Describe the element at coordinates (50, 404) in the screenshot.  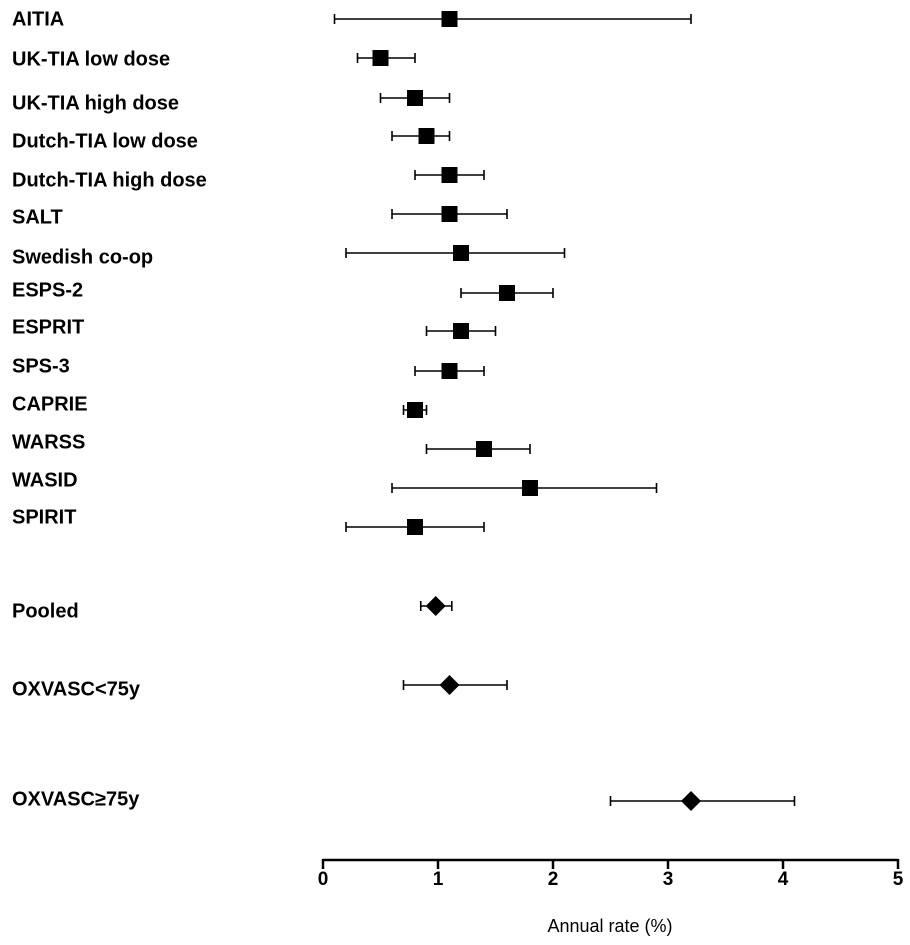
I see `row-label: CAPRIE` at that location.